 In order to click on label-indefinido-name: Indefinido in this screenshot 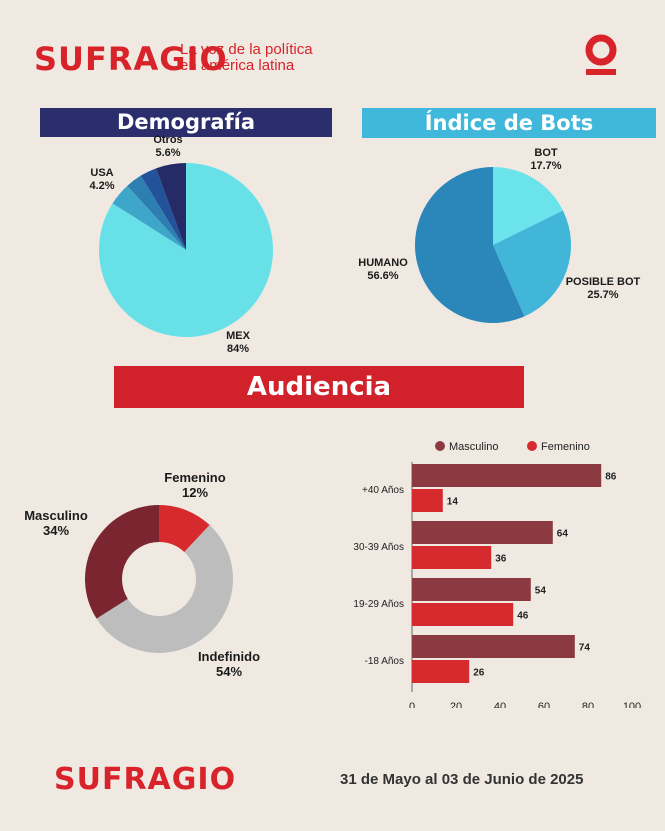, I will do `click(229, 656)`.